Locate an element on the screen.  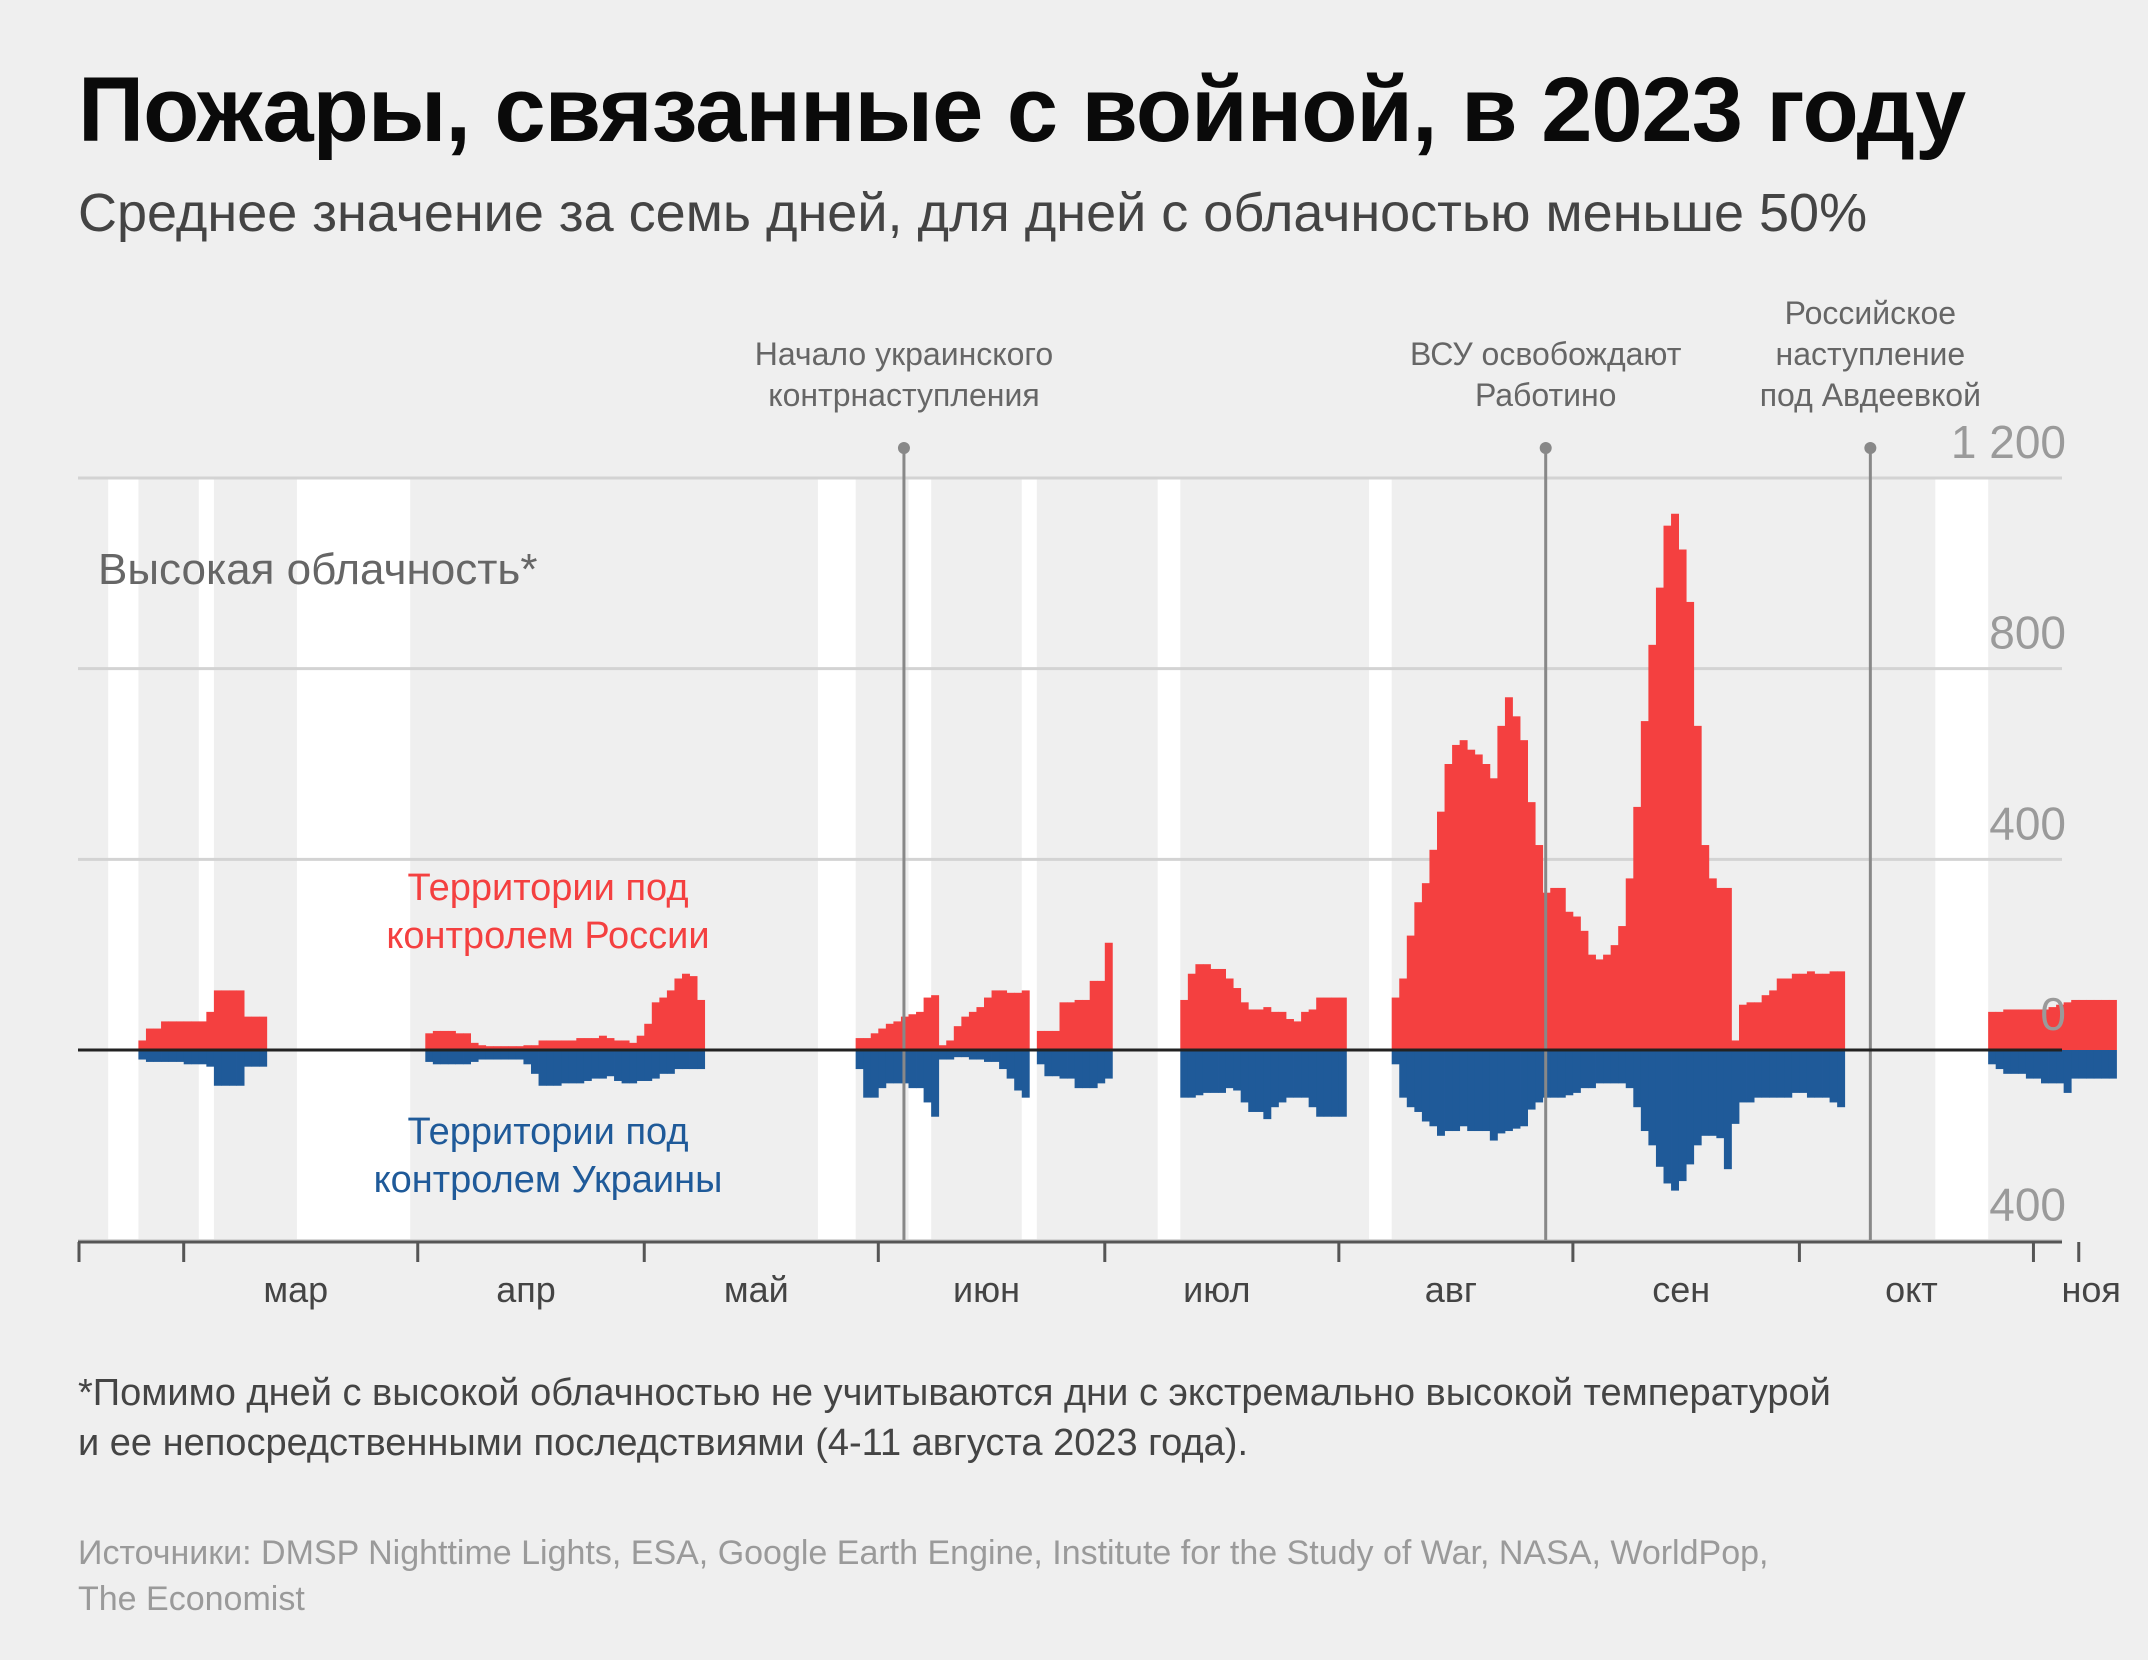
ukraine-label-line: контролем Украины is located at coordinates (548, 1180).